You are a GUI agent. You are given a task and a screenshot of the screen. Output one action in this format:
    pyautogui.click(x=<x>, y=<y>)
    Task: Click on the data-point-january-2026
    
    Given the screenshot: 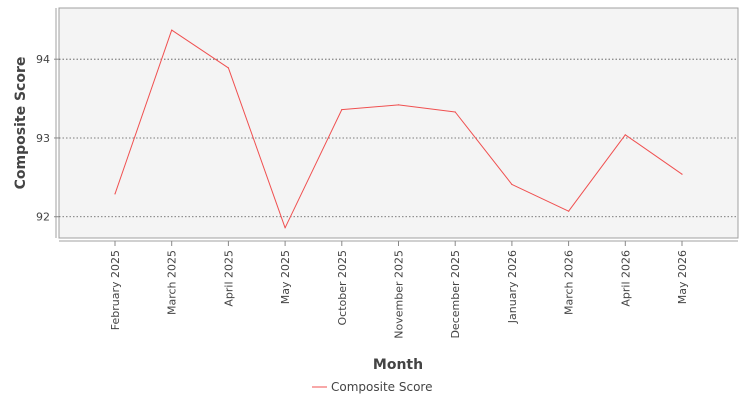 What is the action you would take?
    pyautogui.click(x=512, y=184)
    